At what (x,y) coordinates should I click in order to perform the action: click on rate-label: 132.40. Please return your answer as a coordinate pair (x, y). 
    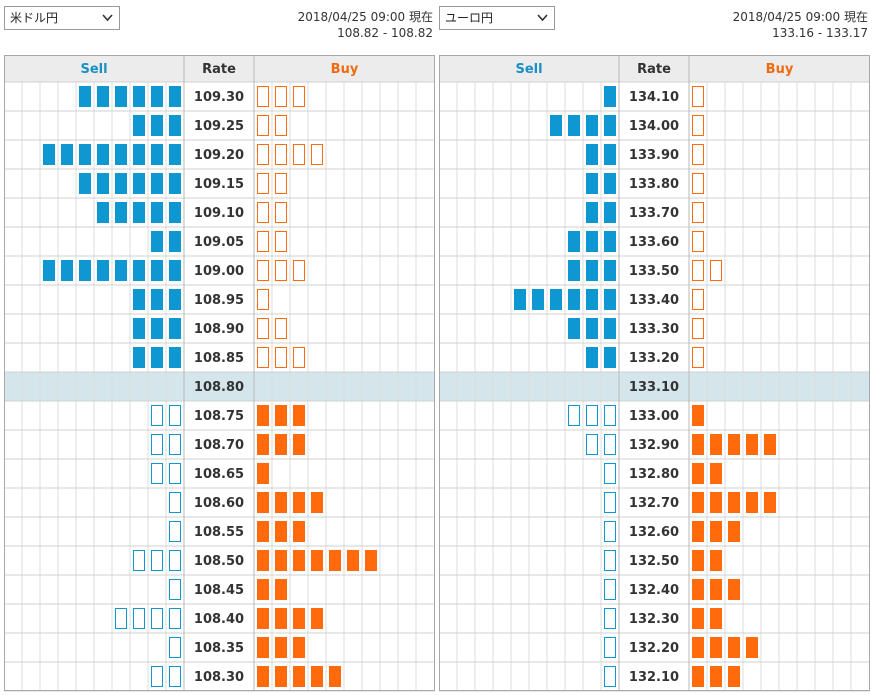
    Looking at the image, I should click on (654, 590).